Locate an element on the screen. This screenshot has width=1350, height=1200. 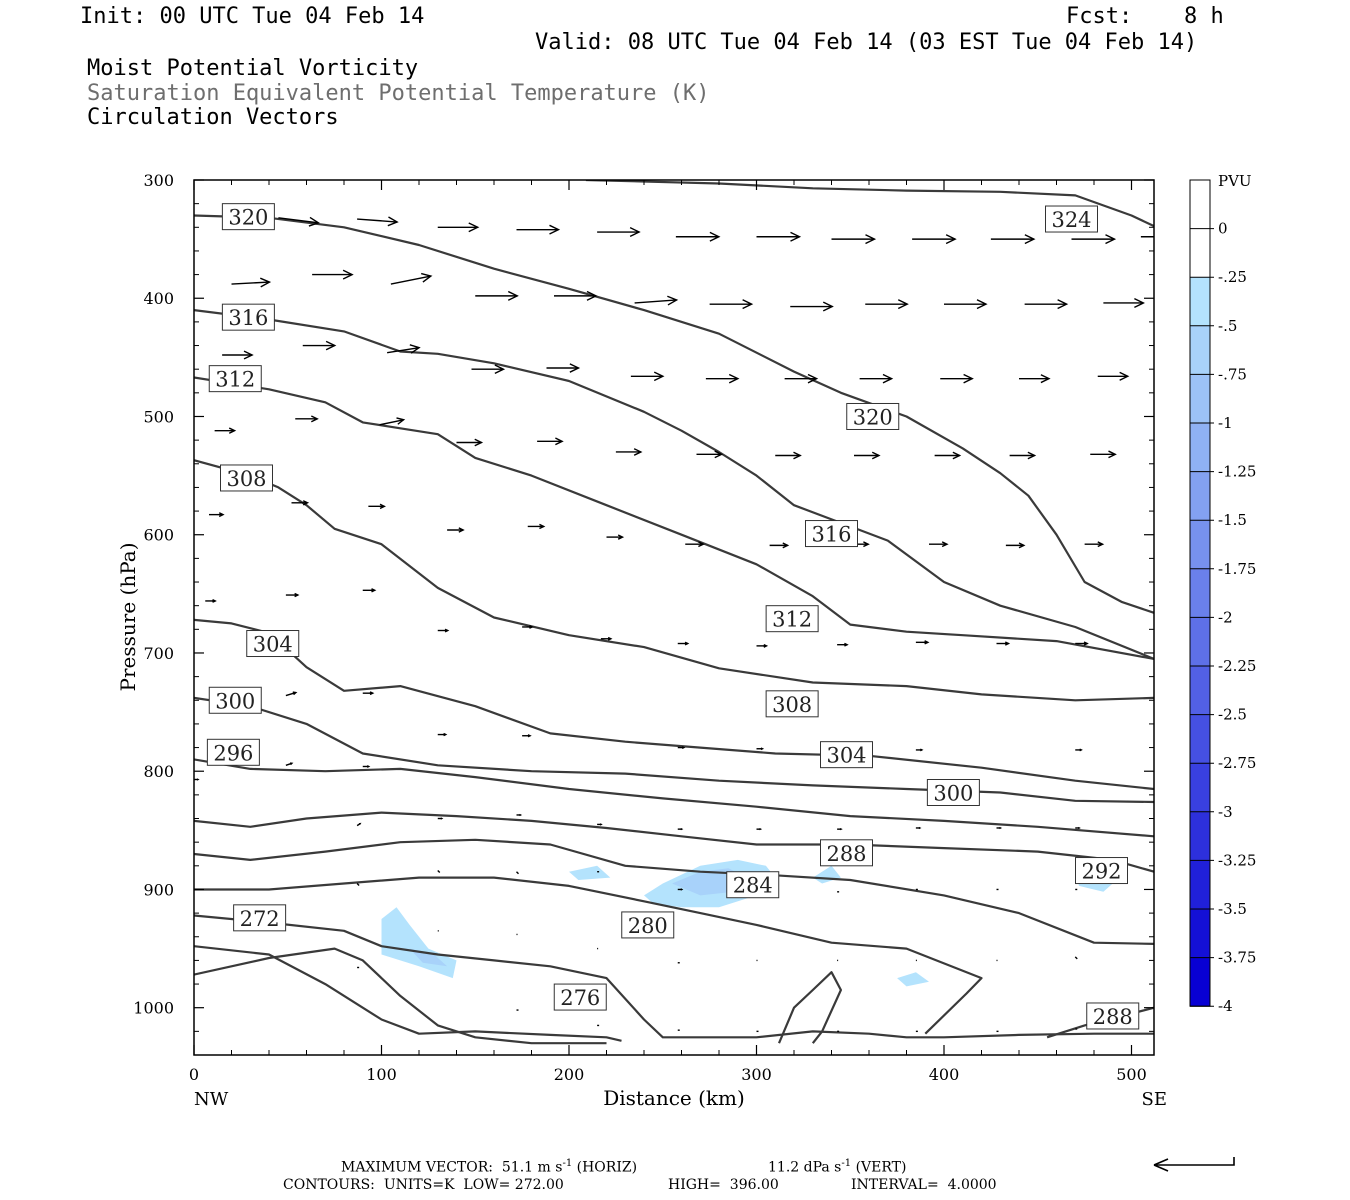
y-tick-label: 500 is located at coordinates (158, 416).